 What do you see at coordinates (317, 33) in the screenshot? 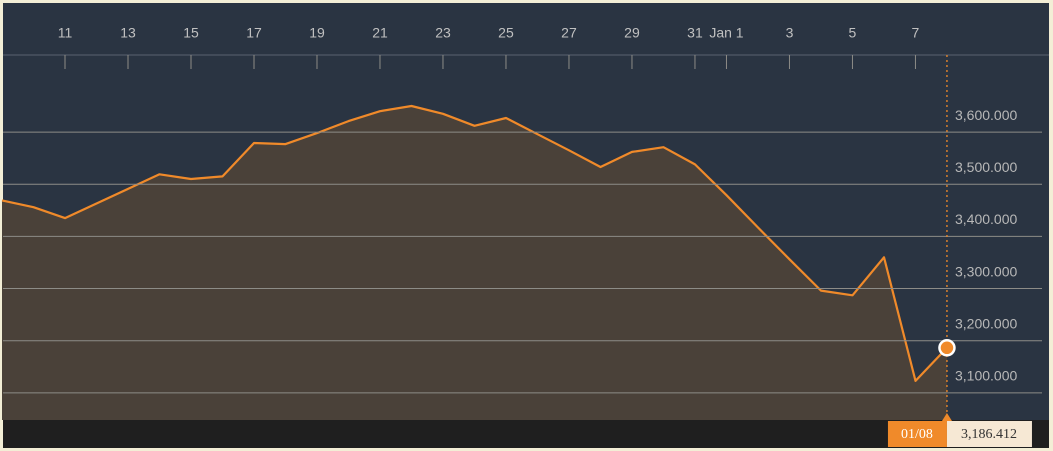
I see `x-tick-label: 19` at bounding box center [317, 33].